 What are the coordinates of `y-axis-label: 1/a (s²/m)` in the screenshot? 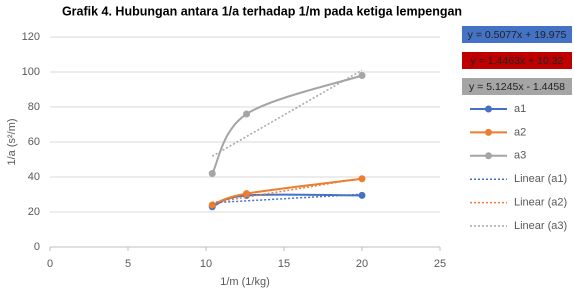 It's located at (12, 141).